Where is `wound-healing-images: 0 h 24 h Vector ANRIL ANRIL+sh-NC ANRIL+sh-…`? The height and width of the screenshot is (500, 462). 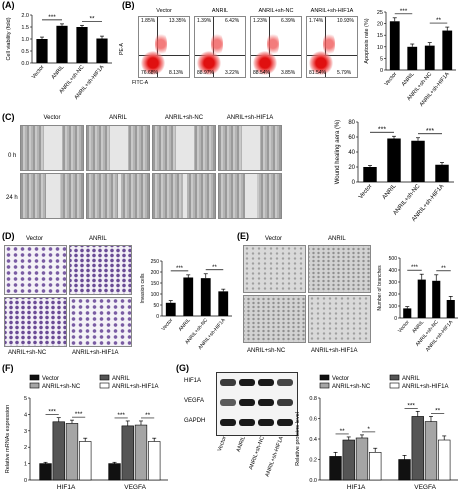
wound-healing-images: 0 h 24 h Vector ANRIL ANRIL+sh-NC ANRIL+sh-… is located at coordinates (148, 169).